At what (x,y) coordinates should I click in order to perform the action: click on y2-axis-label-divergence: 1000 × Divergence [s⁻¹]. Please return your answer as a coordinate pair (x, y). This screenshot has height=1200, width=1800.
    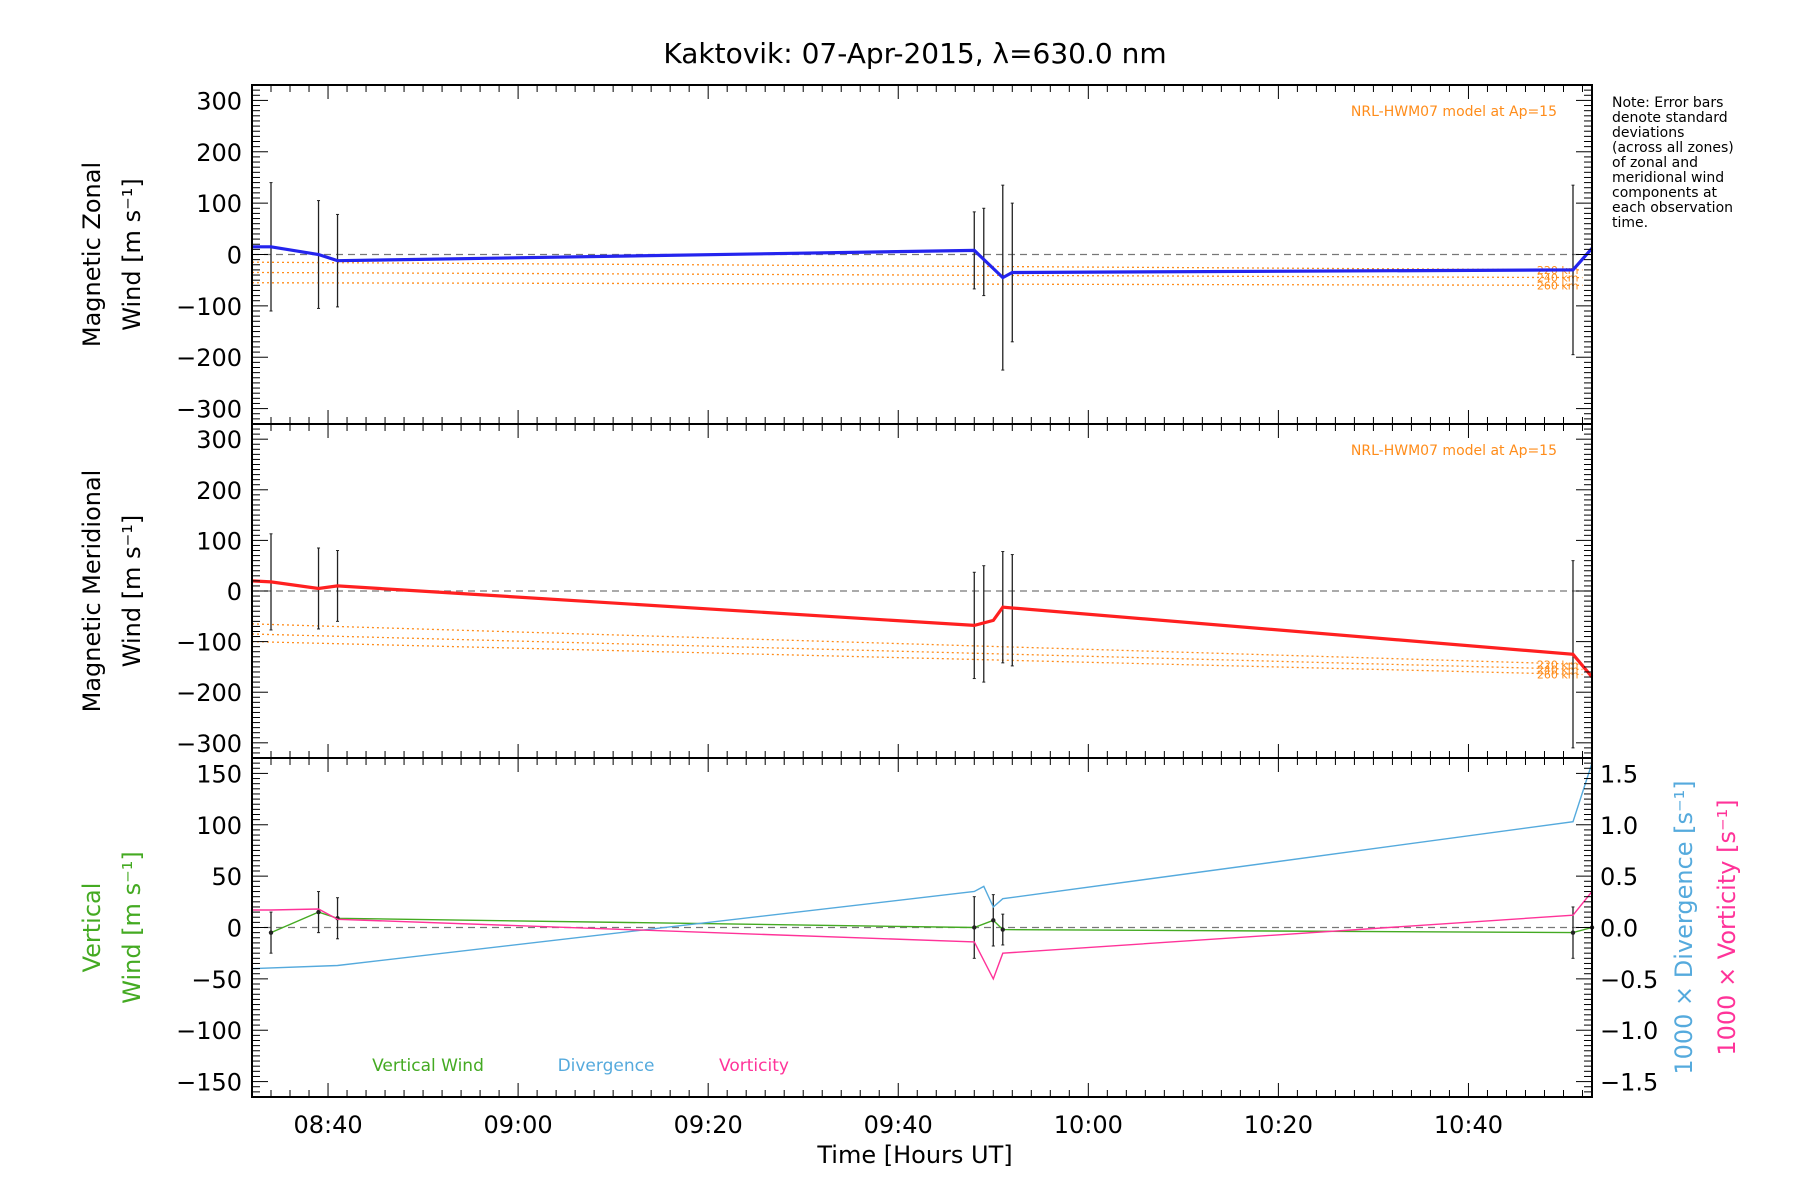
    Looking at the image, I should click on (1684, 927).